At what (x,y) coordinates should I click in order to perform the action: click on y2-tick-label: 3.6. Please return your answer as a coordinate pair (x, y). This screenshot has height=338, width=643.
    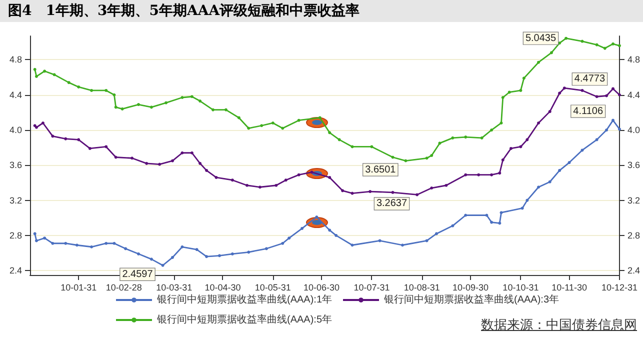
    Looking at the image, I should click on (633, 165).